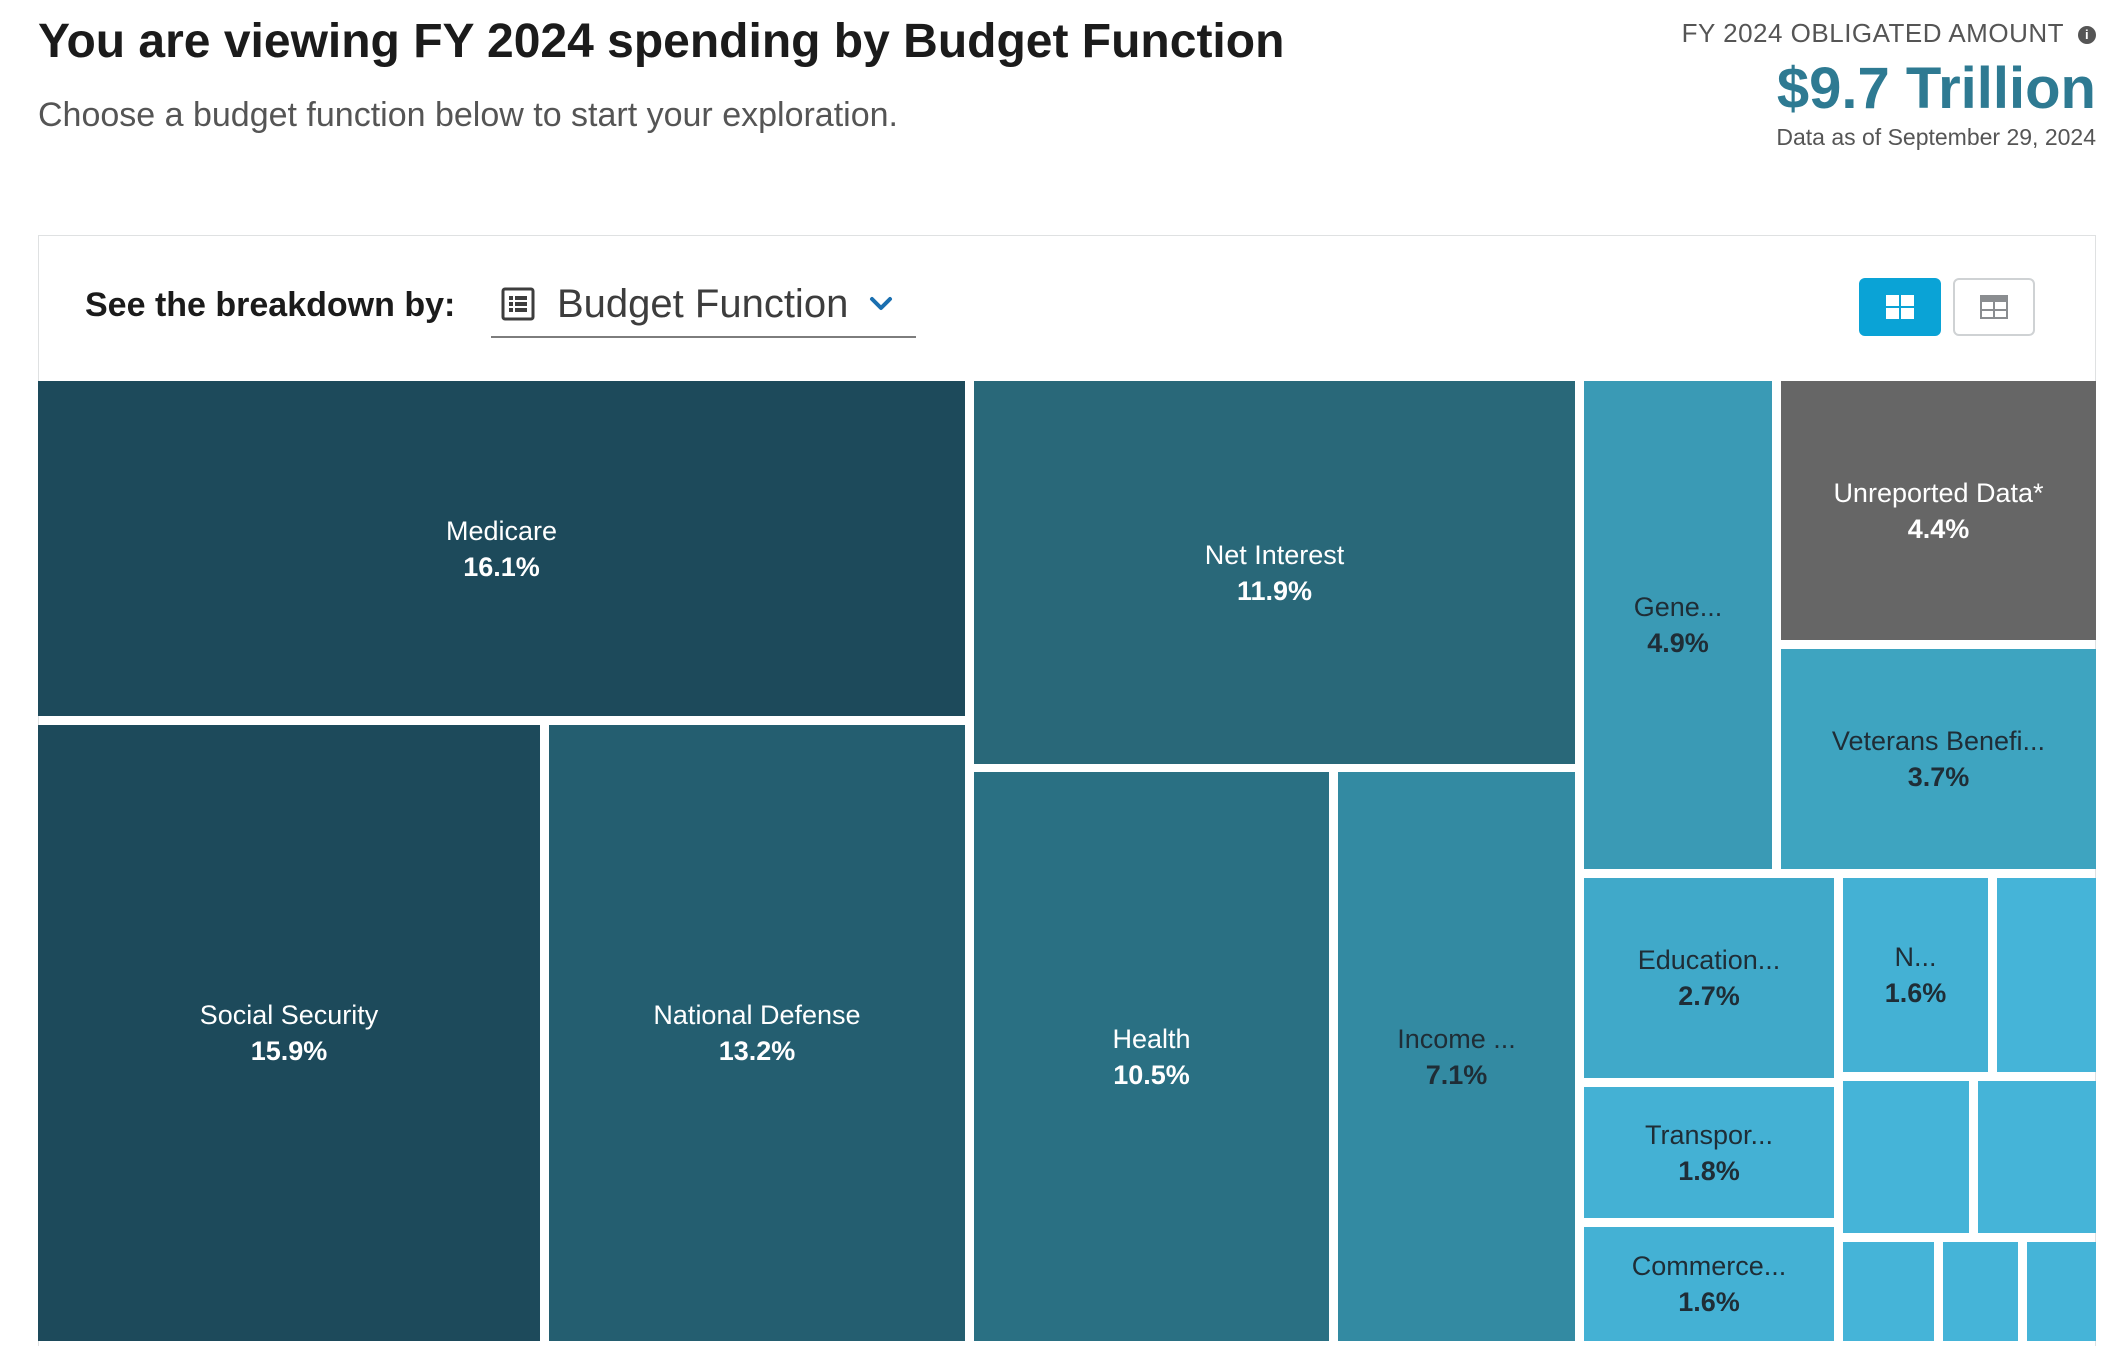  What do you see at coordinates (1915, 975) in the screenshot?
I see `treemap-tile-natural-resources: N... 1.6%` at bounding box center [1915, 975].